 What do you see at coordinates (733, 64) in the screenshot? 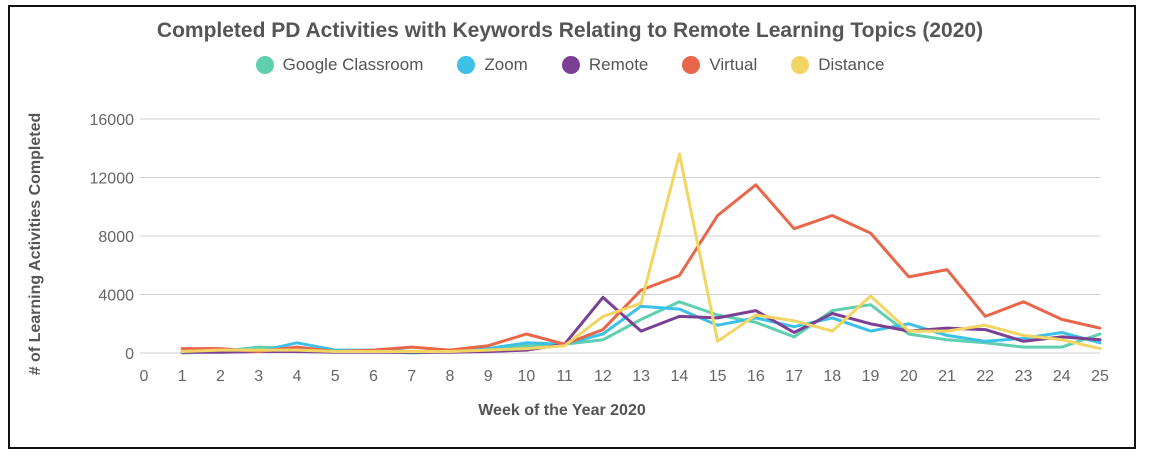
I see `legend-label: Virtual` at bounding box center [733, 64].